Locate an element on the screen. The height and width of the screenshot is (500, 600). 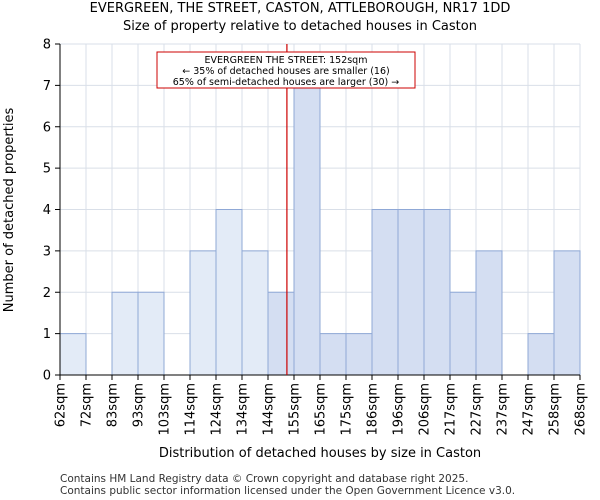
y-tick-label: 5 is located at coordinates (47, 169).